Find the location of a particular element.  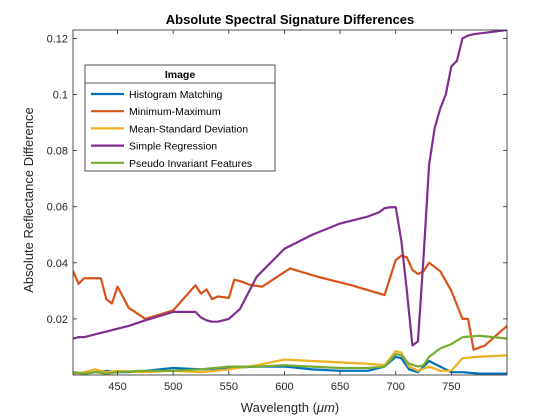

x-axis-label: Wavelength (μm) is located at coordinates (290, 407).